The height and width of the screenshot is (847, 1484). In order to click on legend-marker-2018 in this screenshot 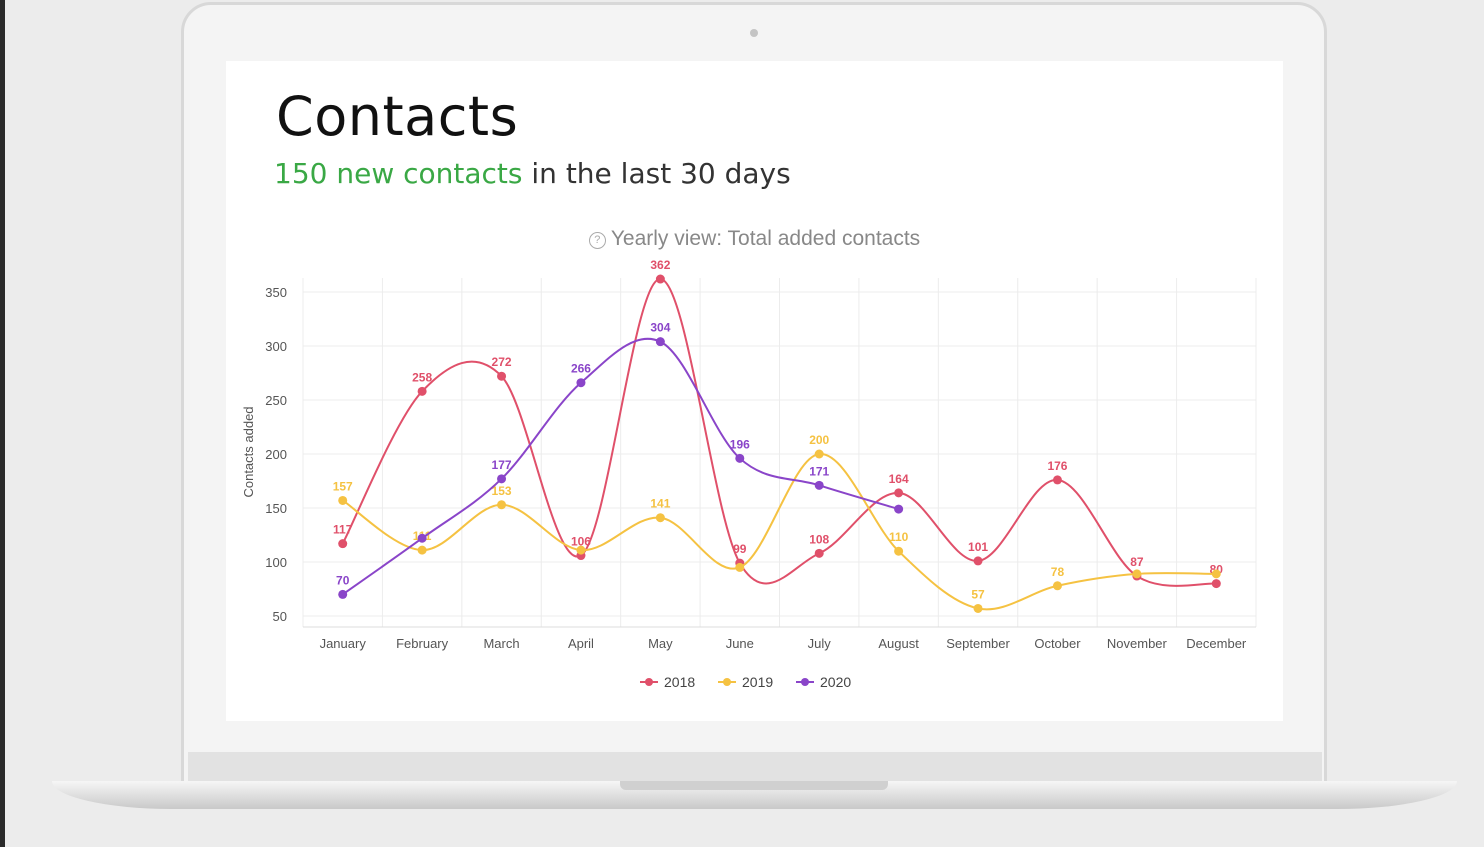, I will do `click(649, 682)`.